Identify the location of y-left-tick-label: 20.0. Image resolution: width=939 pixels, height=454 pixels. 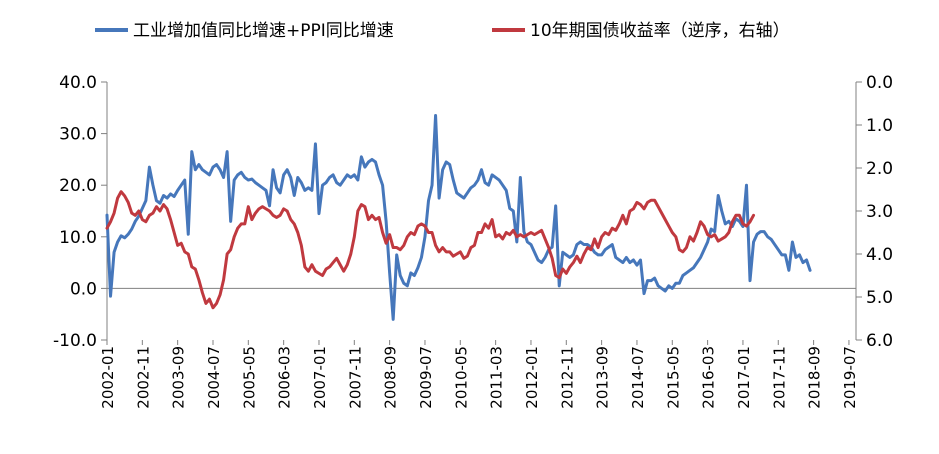
(78, 186).